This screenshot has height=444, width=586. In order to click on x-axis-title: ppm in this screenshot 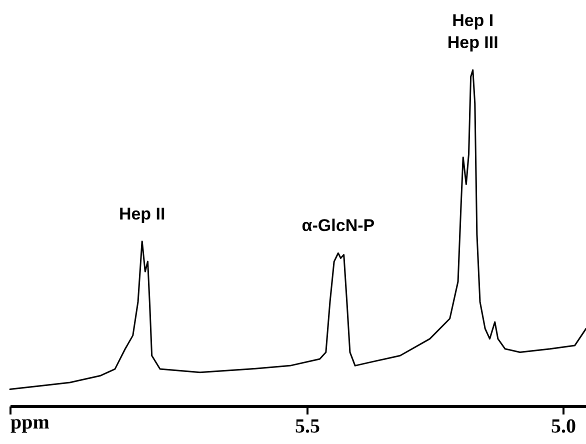, I will do `click(30, 423)`.